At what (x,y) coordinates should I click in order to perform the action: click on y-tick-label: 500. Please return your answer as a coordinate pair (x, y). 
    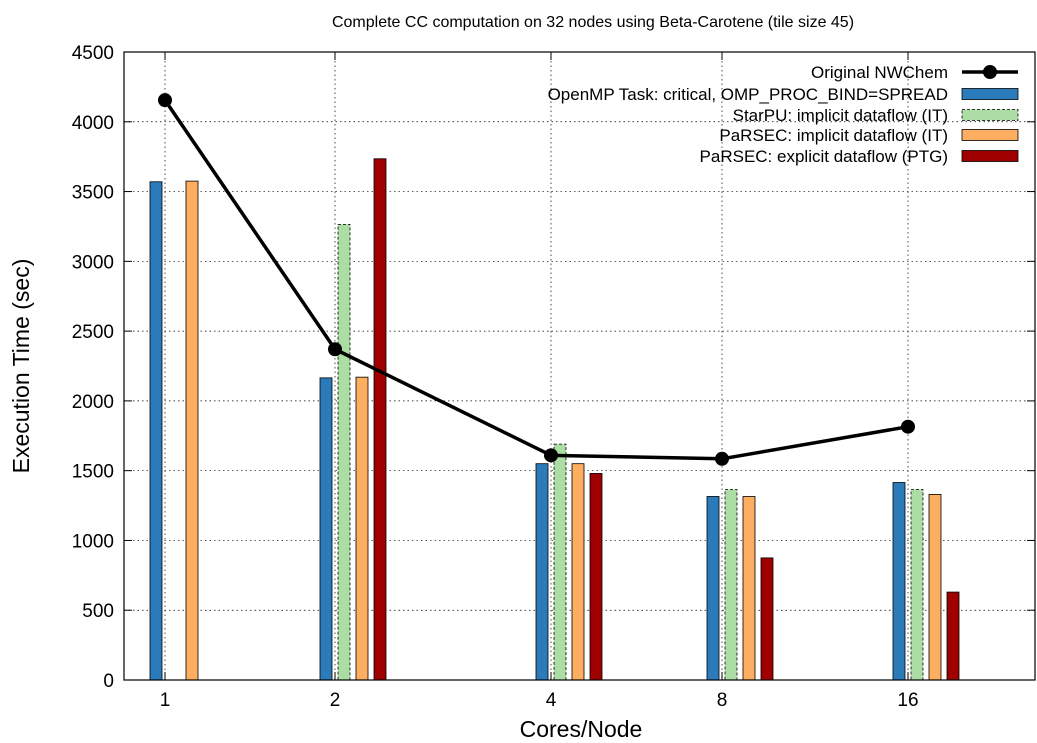
    Looking at the image, I should click on (98, 611).